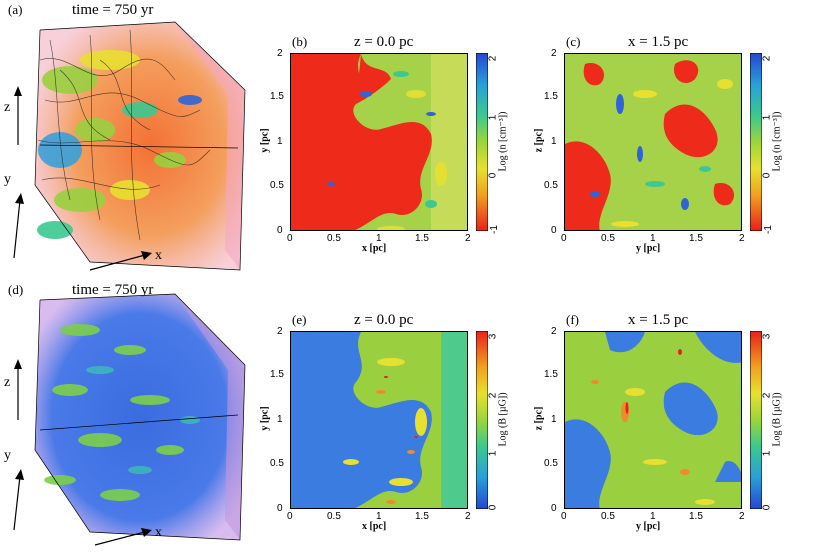 Image resolution: width=830 pixels, height=555 pixels. I want to click on panel-c-xtick: 0.5, so click(608, 238).